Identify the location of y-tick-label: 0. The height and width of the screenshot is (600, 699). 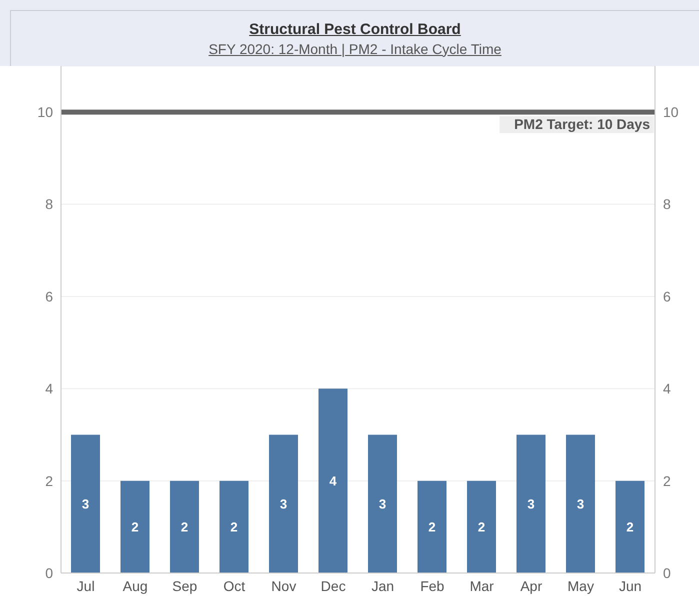
(49, 572).